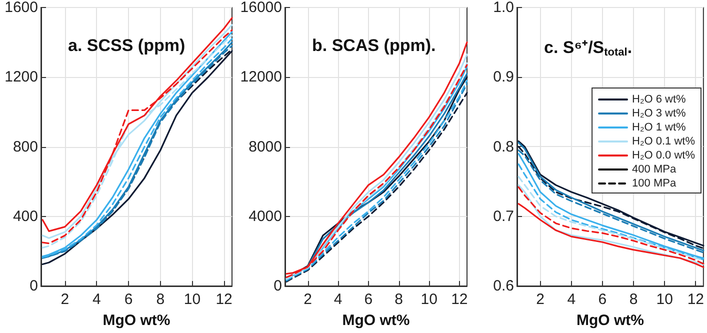 The height and width of the screenshot is (333, 707). I want to click on y-tick-label: 8000, so click(265, 147).